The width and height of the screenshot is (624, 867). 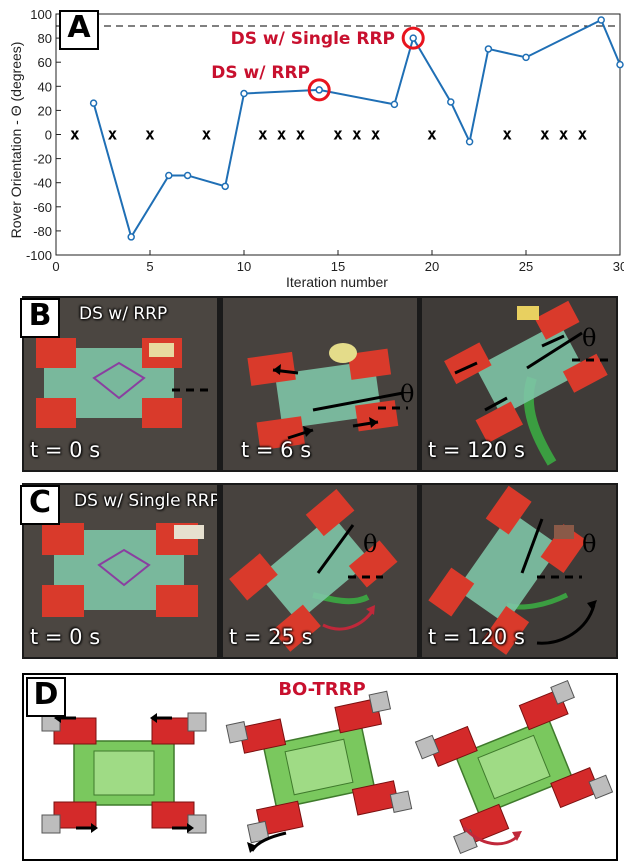 What do you see at coordinates (271, 637) in the screenshot?
I see `panel-c-time-2: t = 25 s` at bounding box center [271, 637].